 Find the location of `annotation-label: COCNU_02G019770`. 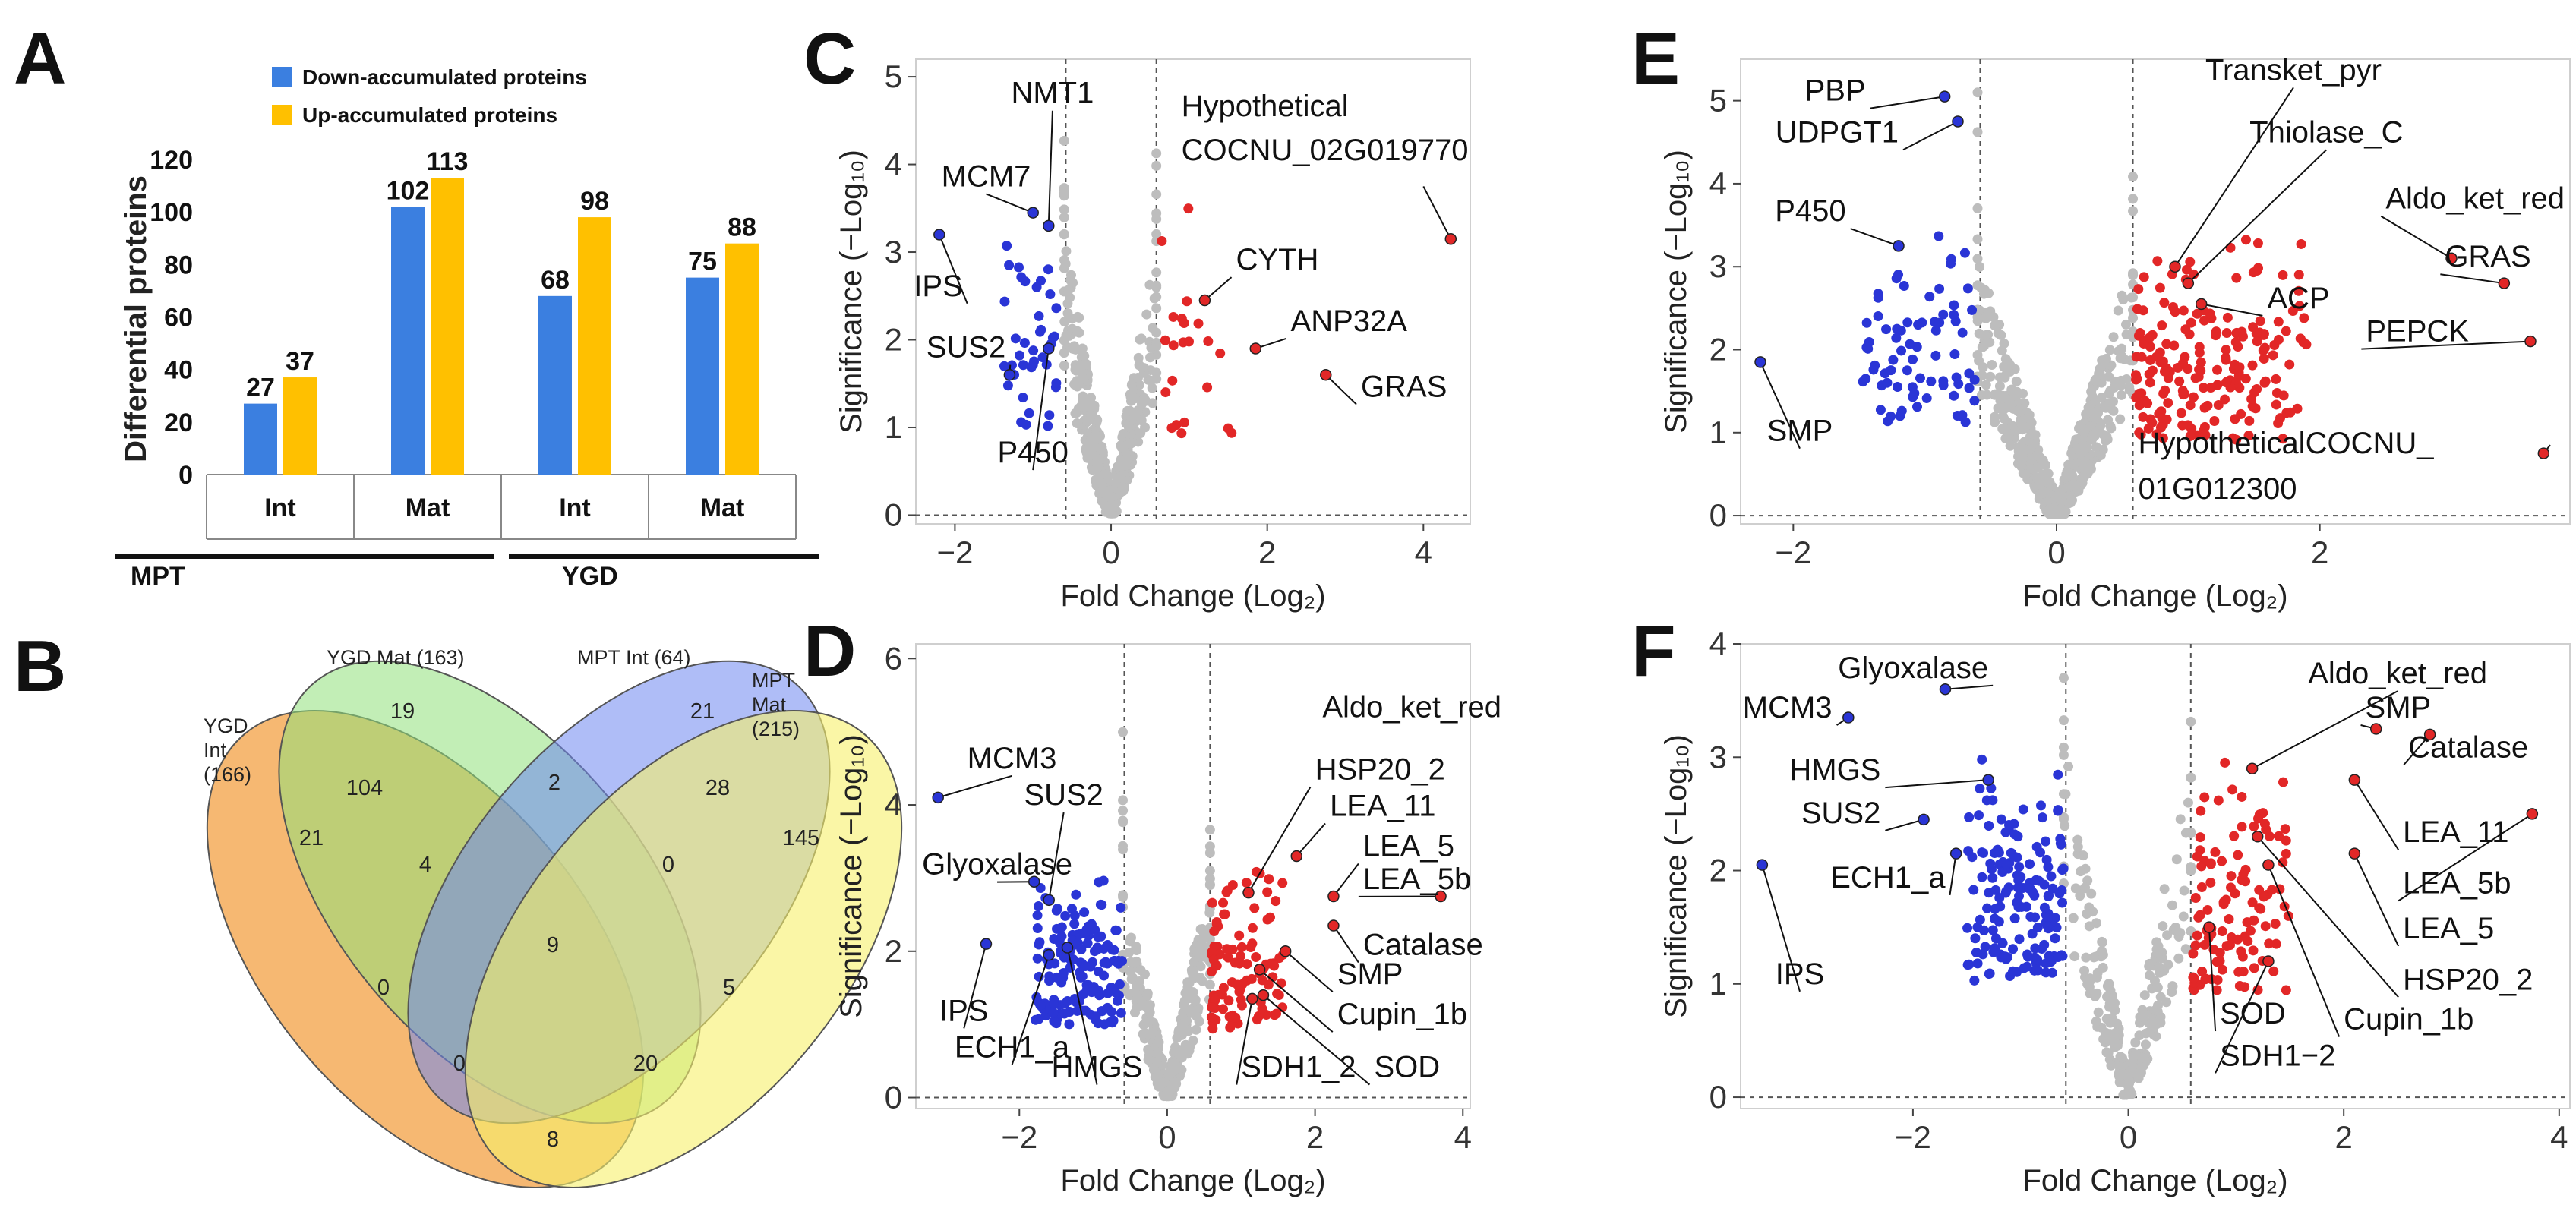

annotation-label: COCNU_02G019770 is located at coordinates (1325, 150).